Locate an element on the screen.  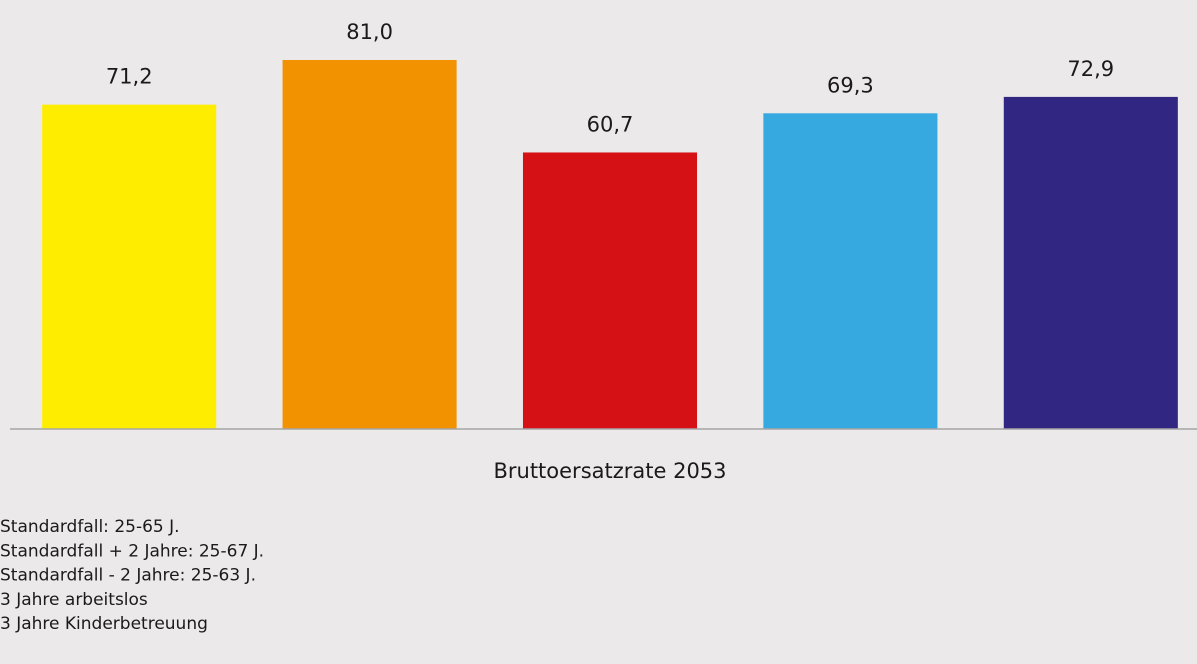
value-label: 60,7 is located at coordinates (610, 124).